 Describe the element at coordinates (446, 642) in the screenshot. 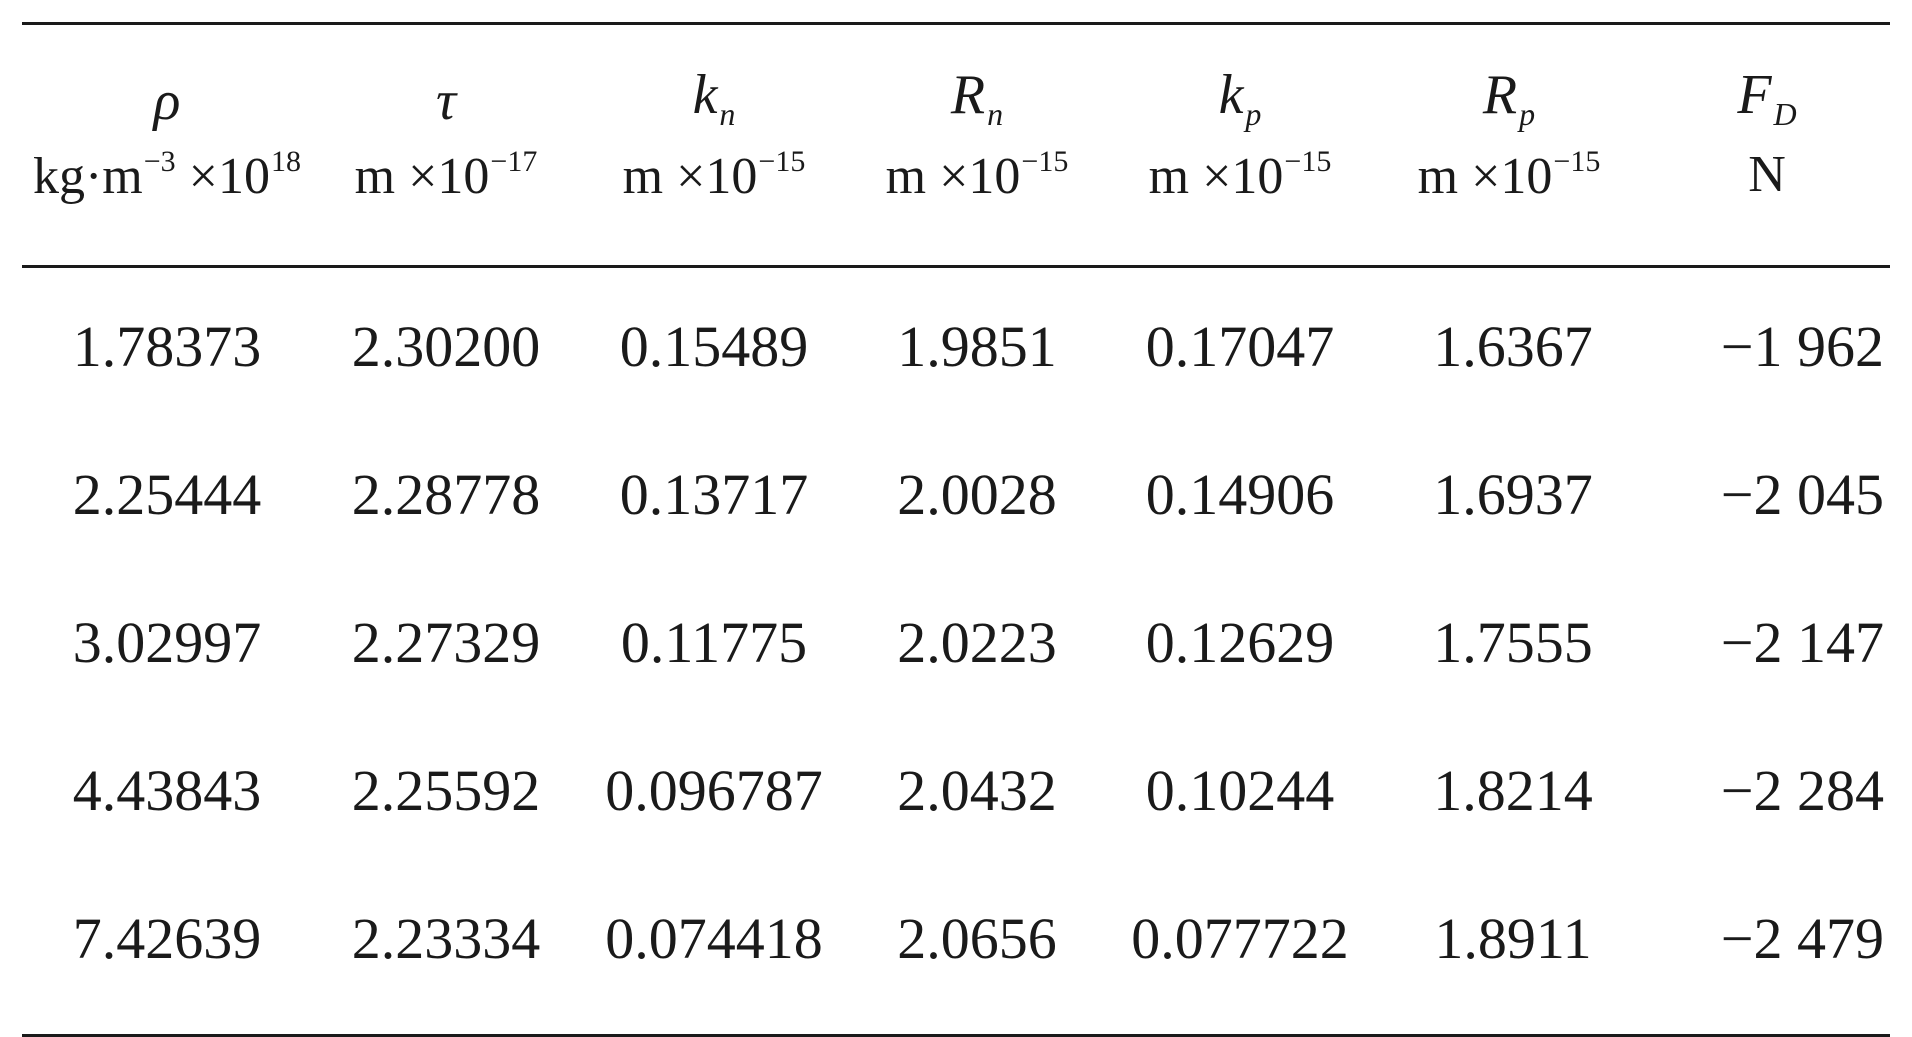

I see `table-cell: 2.27329` at that location.